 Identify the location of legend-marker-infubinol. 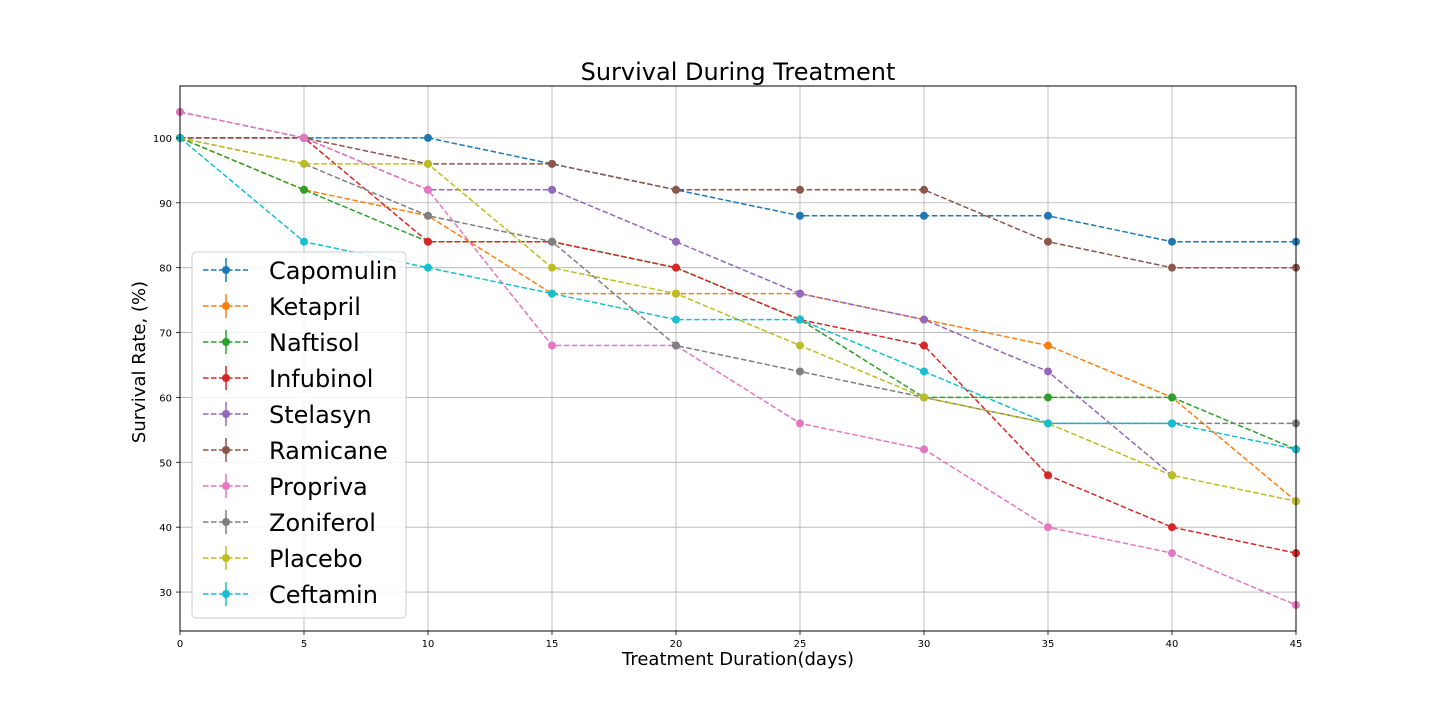
(226, 378).